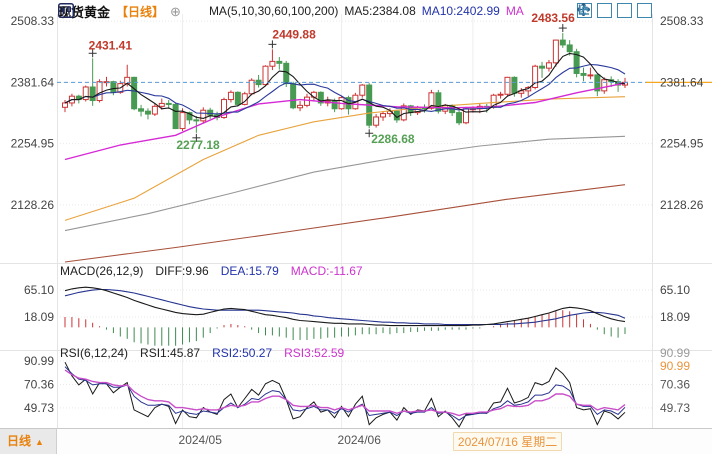  What do you see at coordinates (182, 271) in the screenshot?
I see `macd-diff-value: DIFF:9.96` at bounding box center [182, 271].